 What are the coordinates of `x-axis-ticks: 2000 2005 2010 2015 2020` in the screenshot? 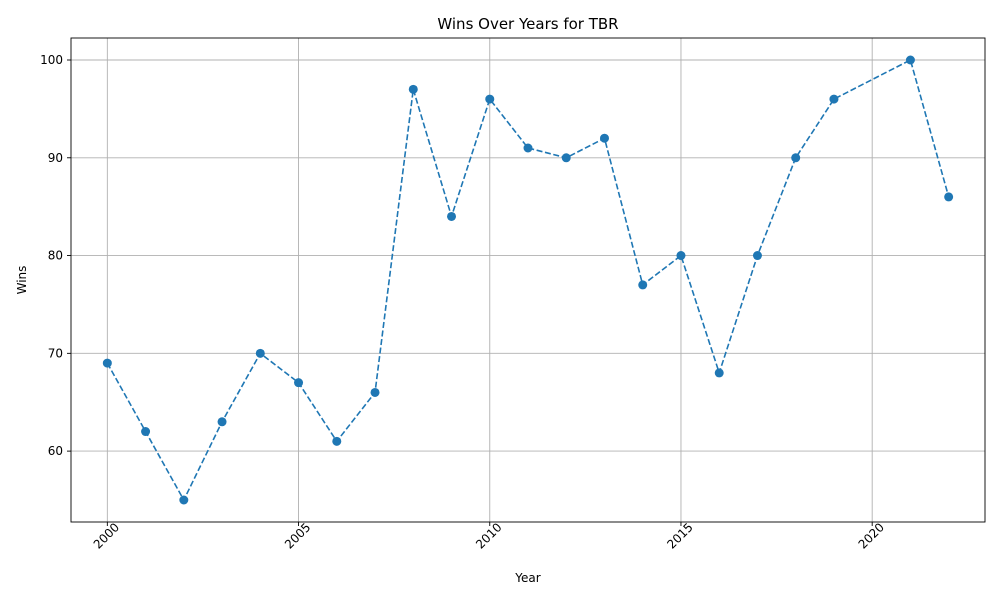 It's located at (489, 535).